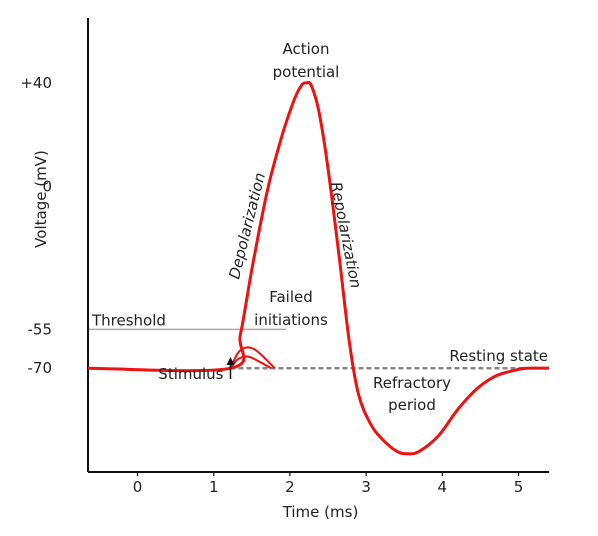 The image size is (598, 536). Describe the element at coordinates (214, 487) in the screenshot. I see `x-tick-label: 1` at that location.